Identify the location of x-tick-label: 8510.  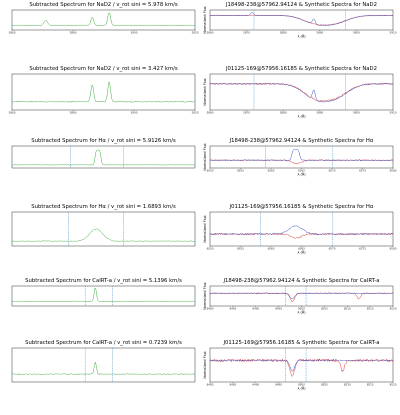
(347, 309).